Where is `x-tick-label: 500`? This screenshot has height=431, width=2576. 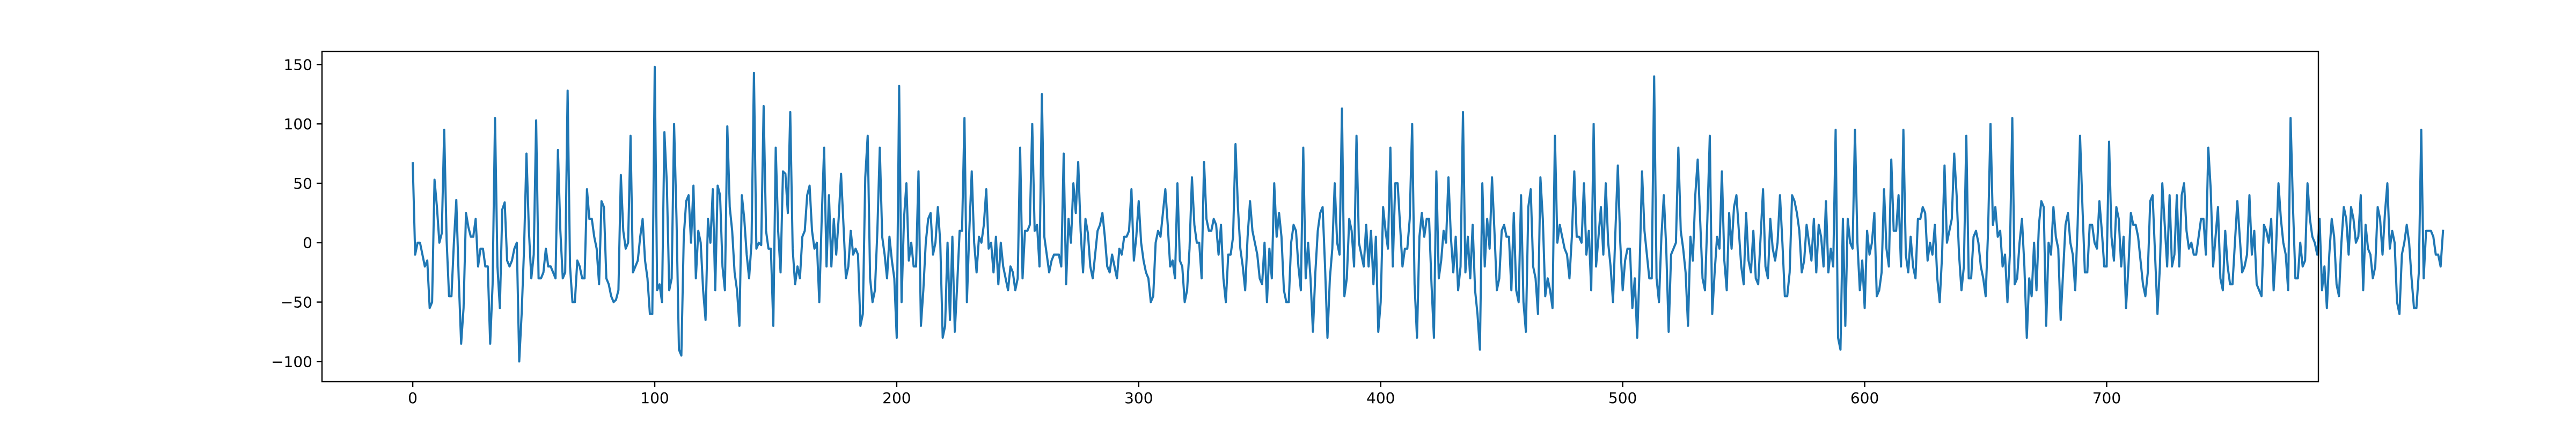 x-tick-label: 500 is located at coordinates (1622, 398).